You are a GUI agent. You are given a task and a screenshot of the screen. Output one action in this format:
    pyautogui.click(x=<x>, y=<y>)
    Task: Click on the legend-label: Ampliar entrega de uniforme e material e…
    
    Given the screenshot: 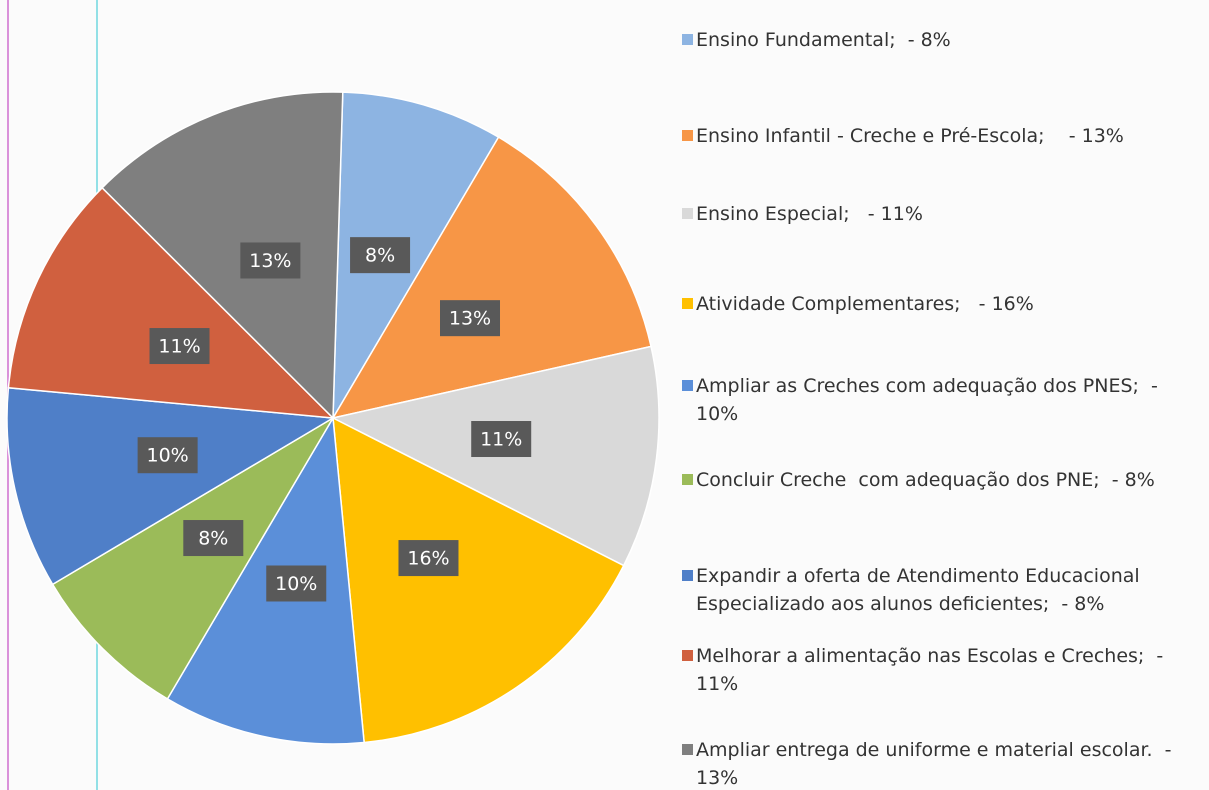 What is the action you would take?
    pyautogui.click(x=937, y=764)
    